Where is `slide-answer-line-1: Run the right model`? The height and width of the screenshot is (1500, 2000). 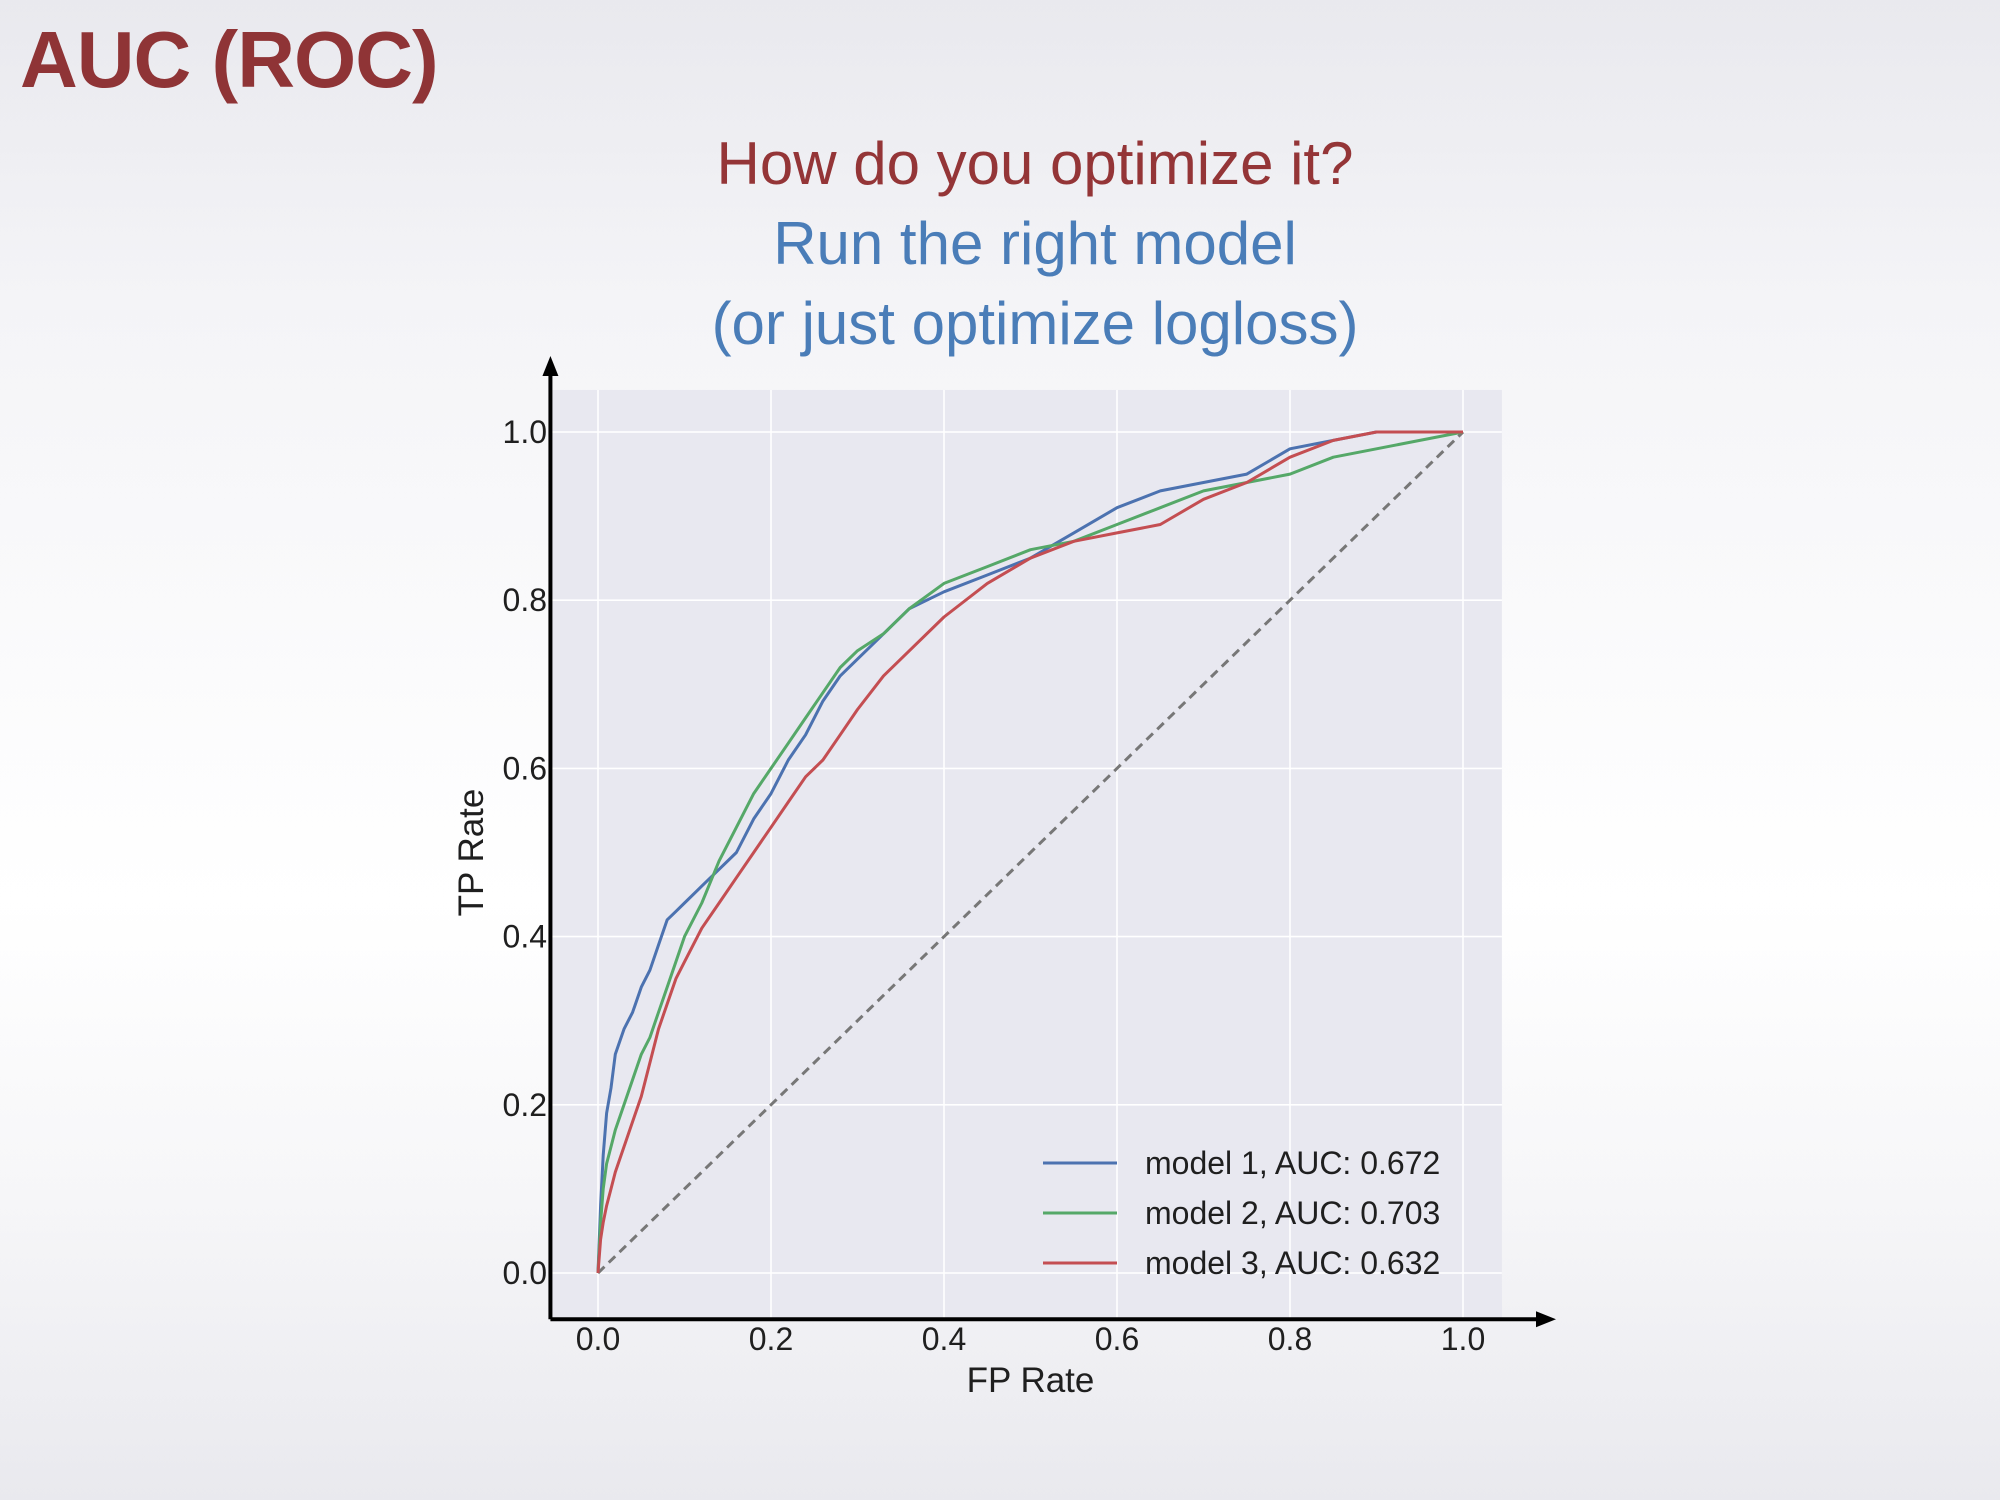 slide-answer-line-1: Run the right model is located at coordinates (1035, 243).